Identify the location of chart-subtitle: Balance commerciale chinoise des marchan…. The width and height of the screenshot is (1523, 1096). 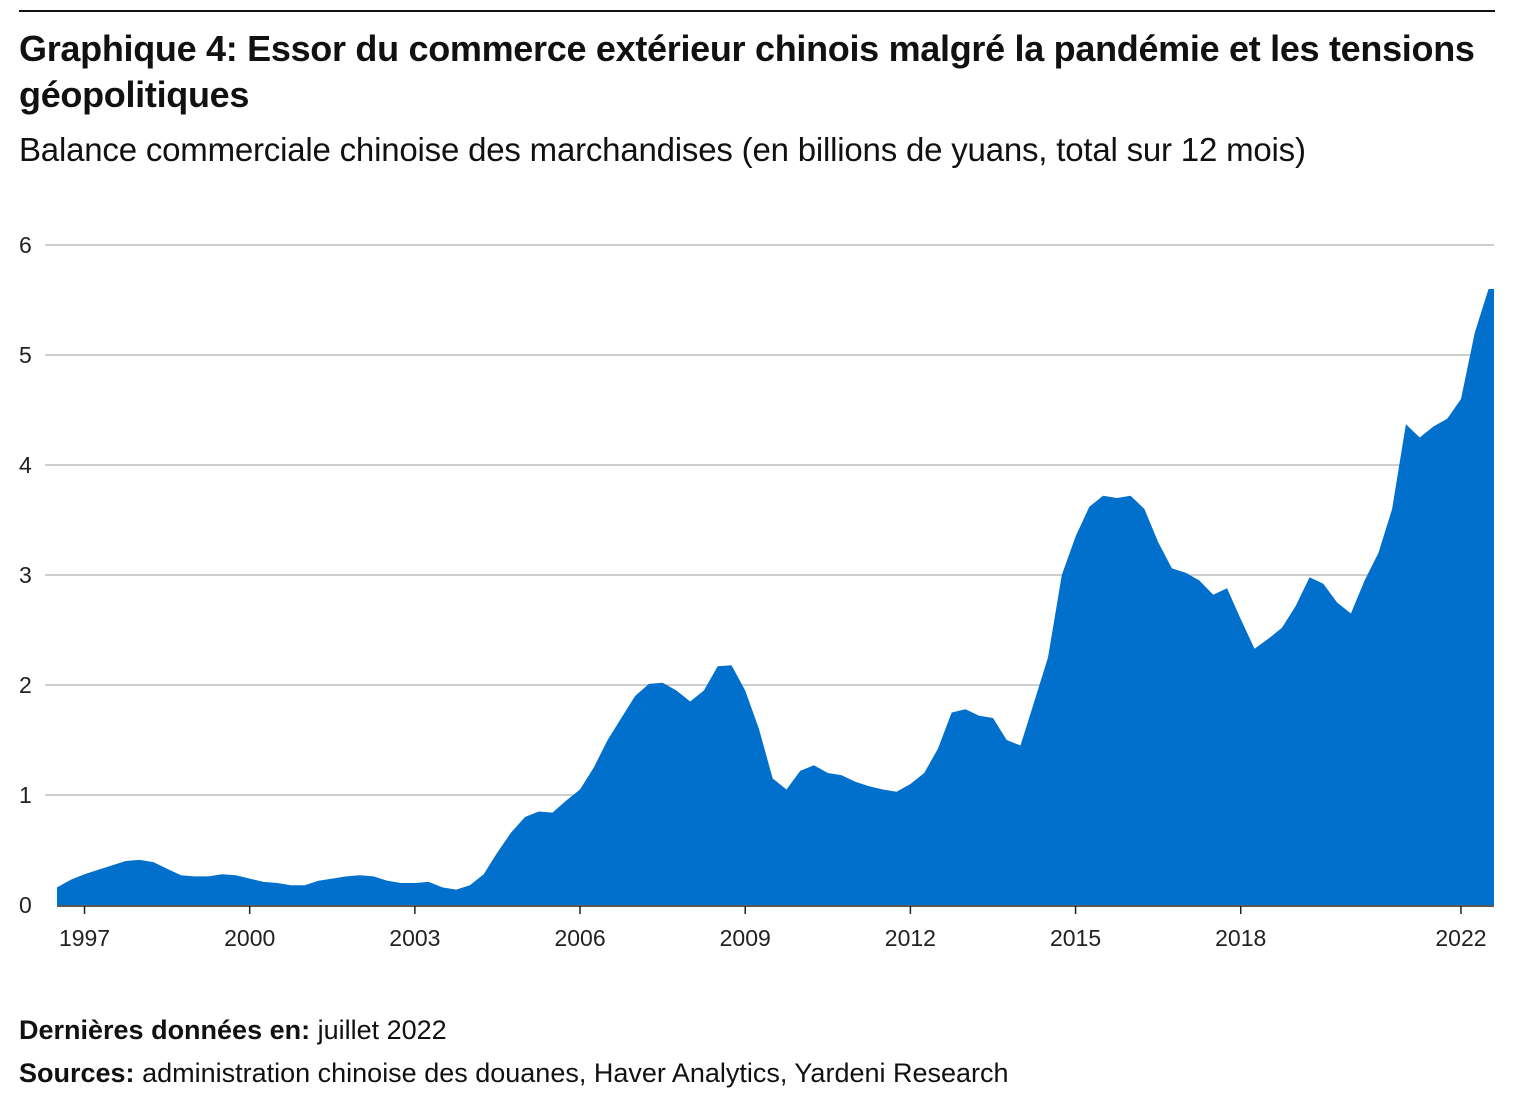
(662, 149).